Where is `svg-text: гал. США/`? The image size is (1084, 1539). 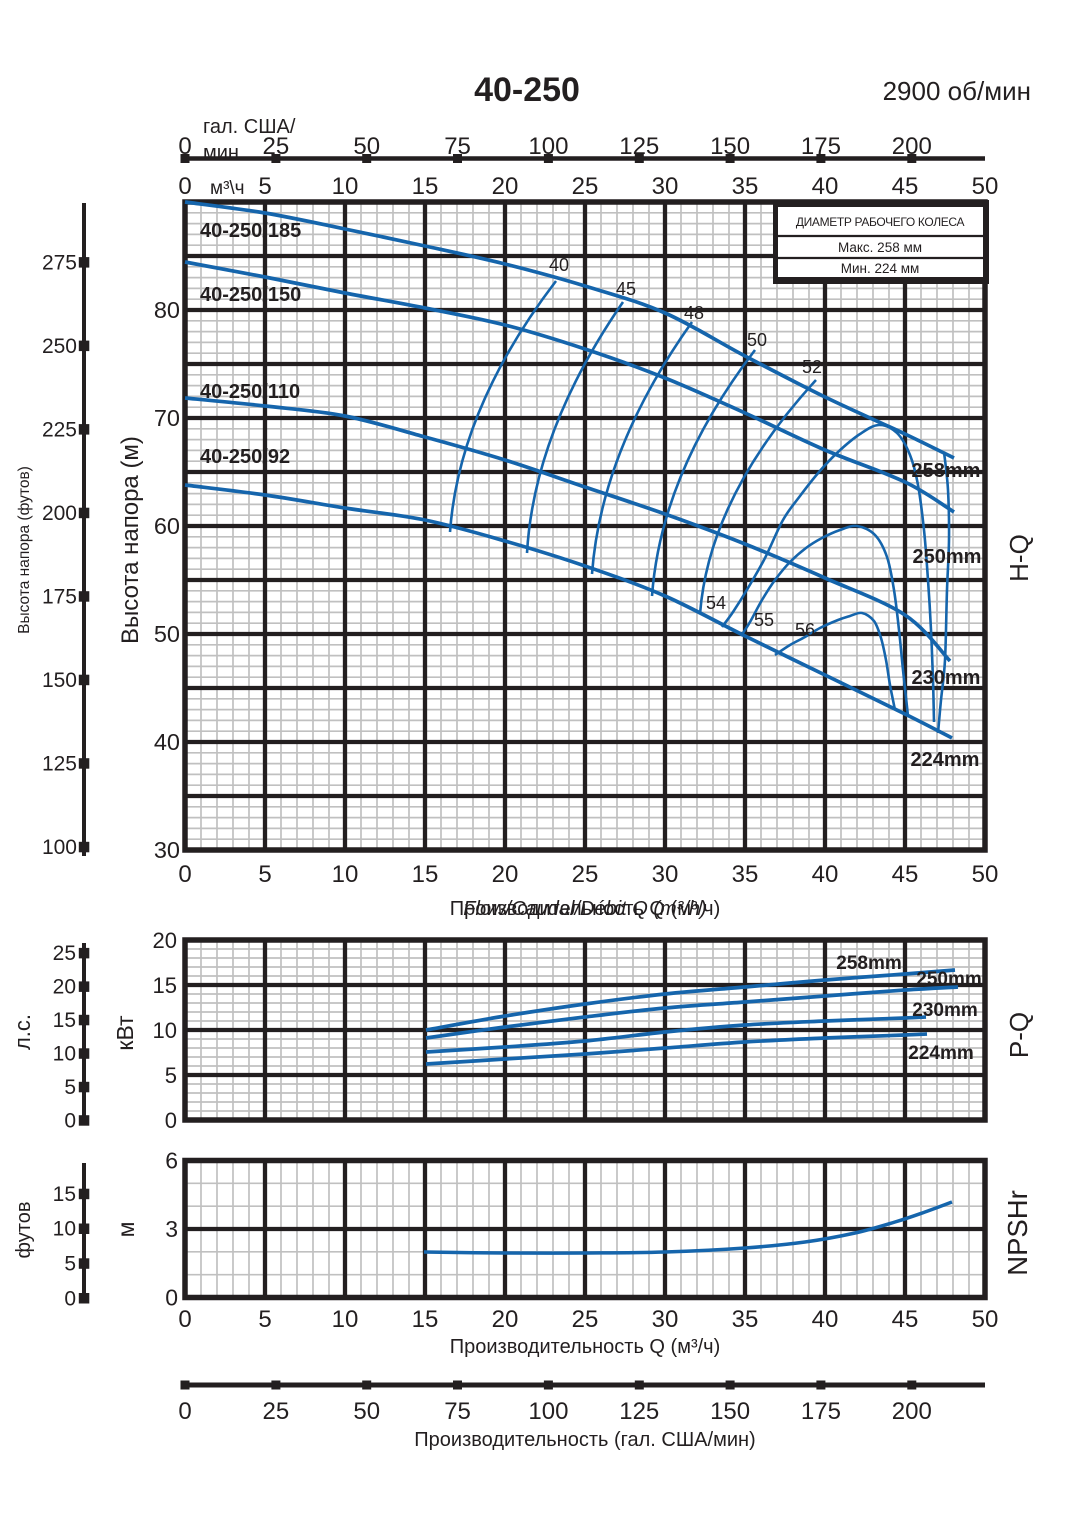 svg-text: гал. США/ is located at coordinates (249, 127).